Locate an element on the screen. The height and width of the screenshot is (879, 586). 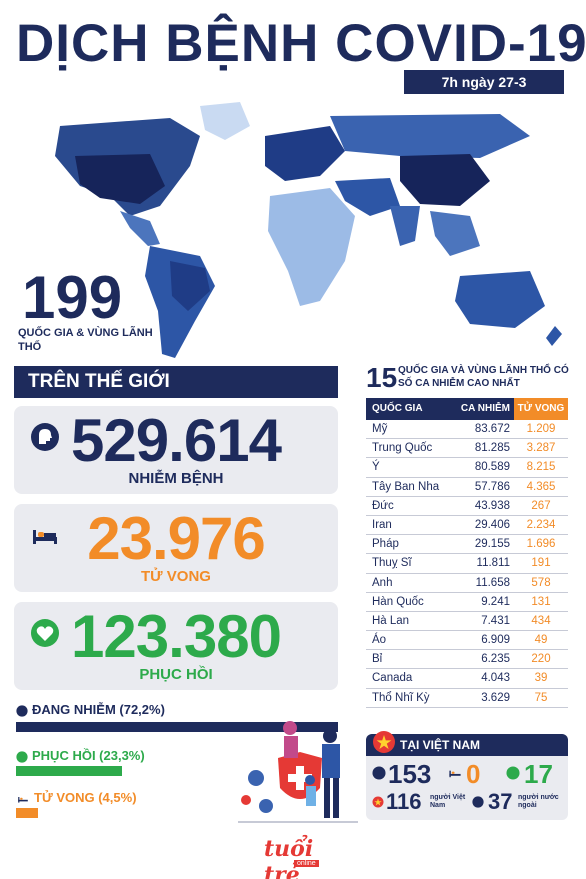
infected-label: NHIỄM BỆNH is located at coordinates (176, 478).